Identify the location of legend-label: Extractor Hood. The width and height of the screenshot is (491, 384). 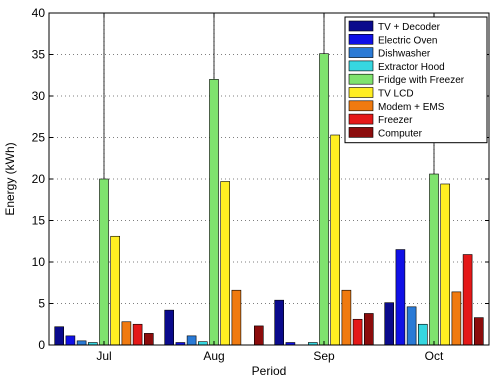
(411, 67).